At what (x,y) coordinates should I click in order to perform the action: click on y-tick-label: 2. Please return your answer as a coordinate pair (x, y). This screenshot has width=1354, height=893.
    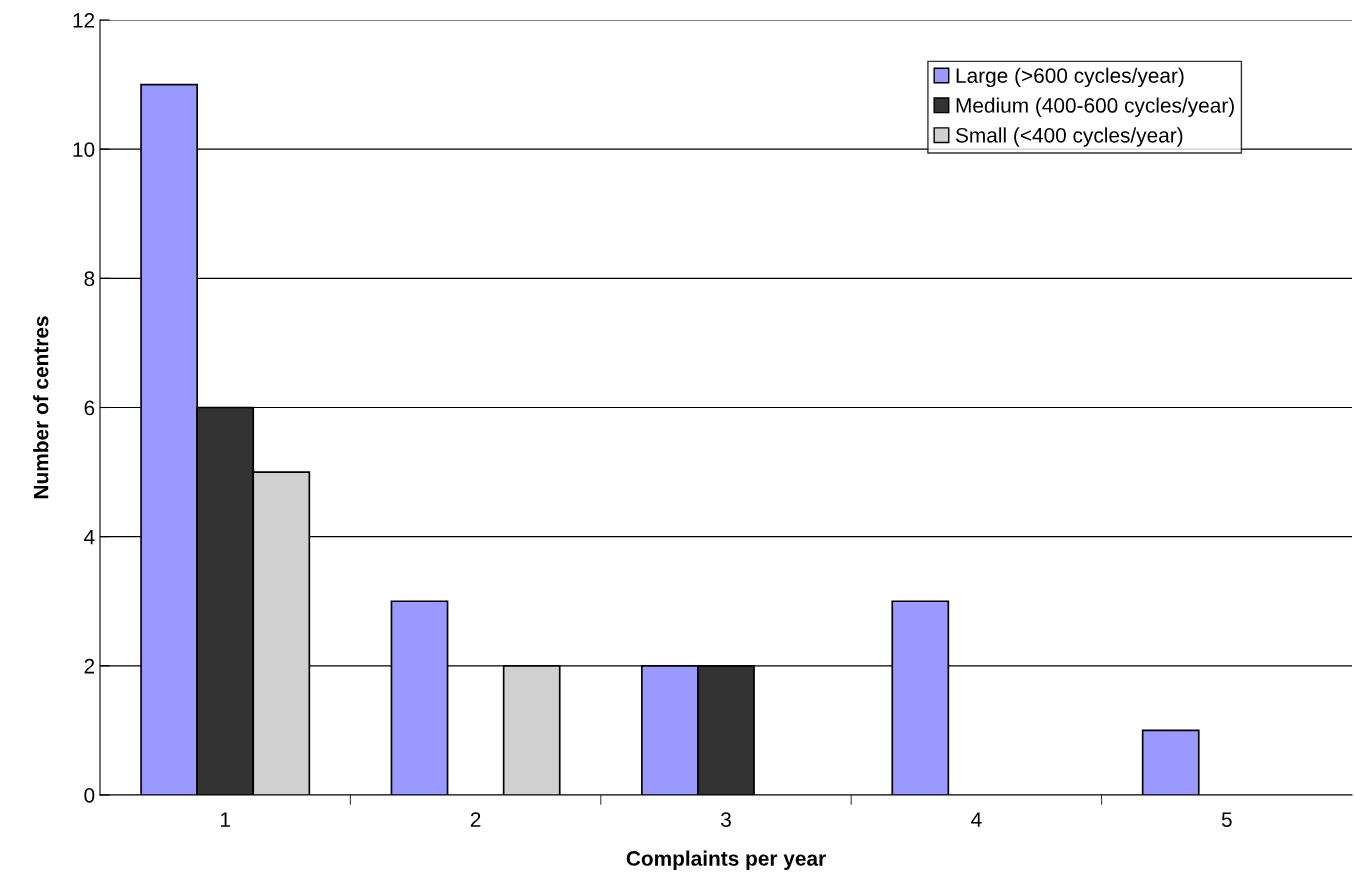
    Looking at the image, I should click on (89, 666).